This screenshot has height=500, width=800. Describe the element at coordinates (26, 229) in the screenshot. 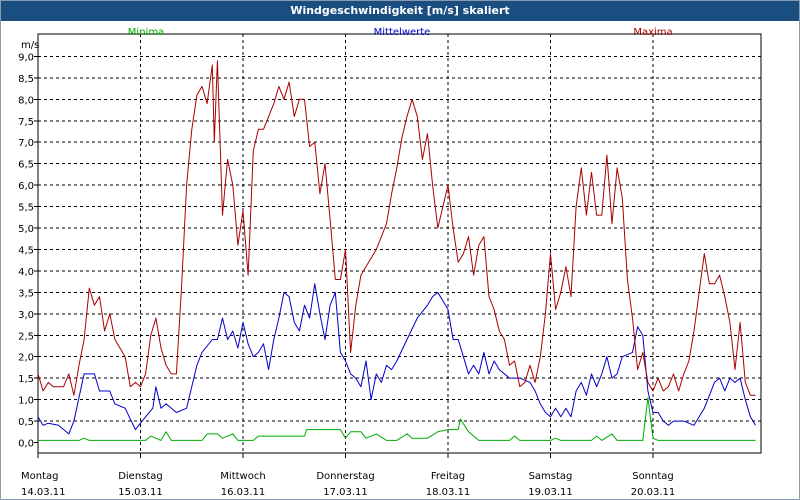

I see `y-tick-label: 5,0` at that location.